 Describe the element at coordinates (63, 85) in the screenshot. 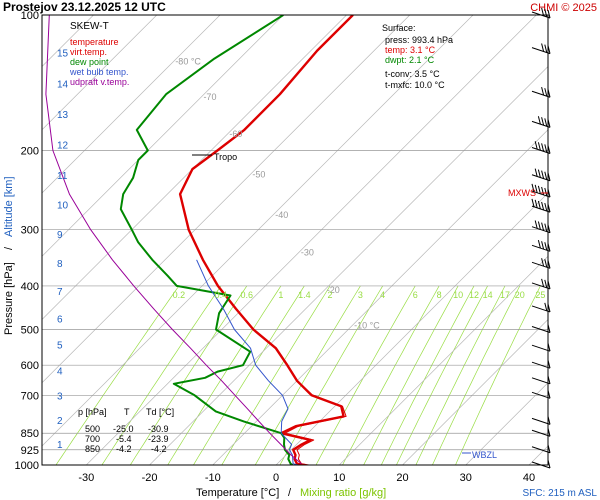

I see `altitude-tick-14: 14` at that location.